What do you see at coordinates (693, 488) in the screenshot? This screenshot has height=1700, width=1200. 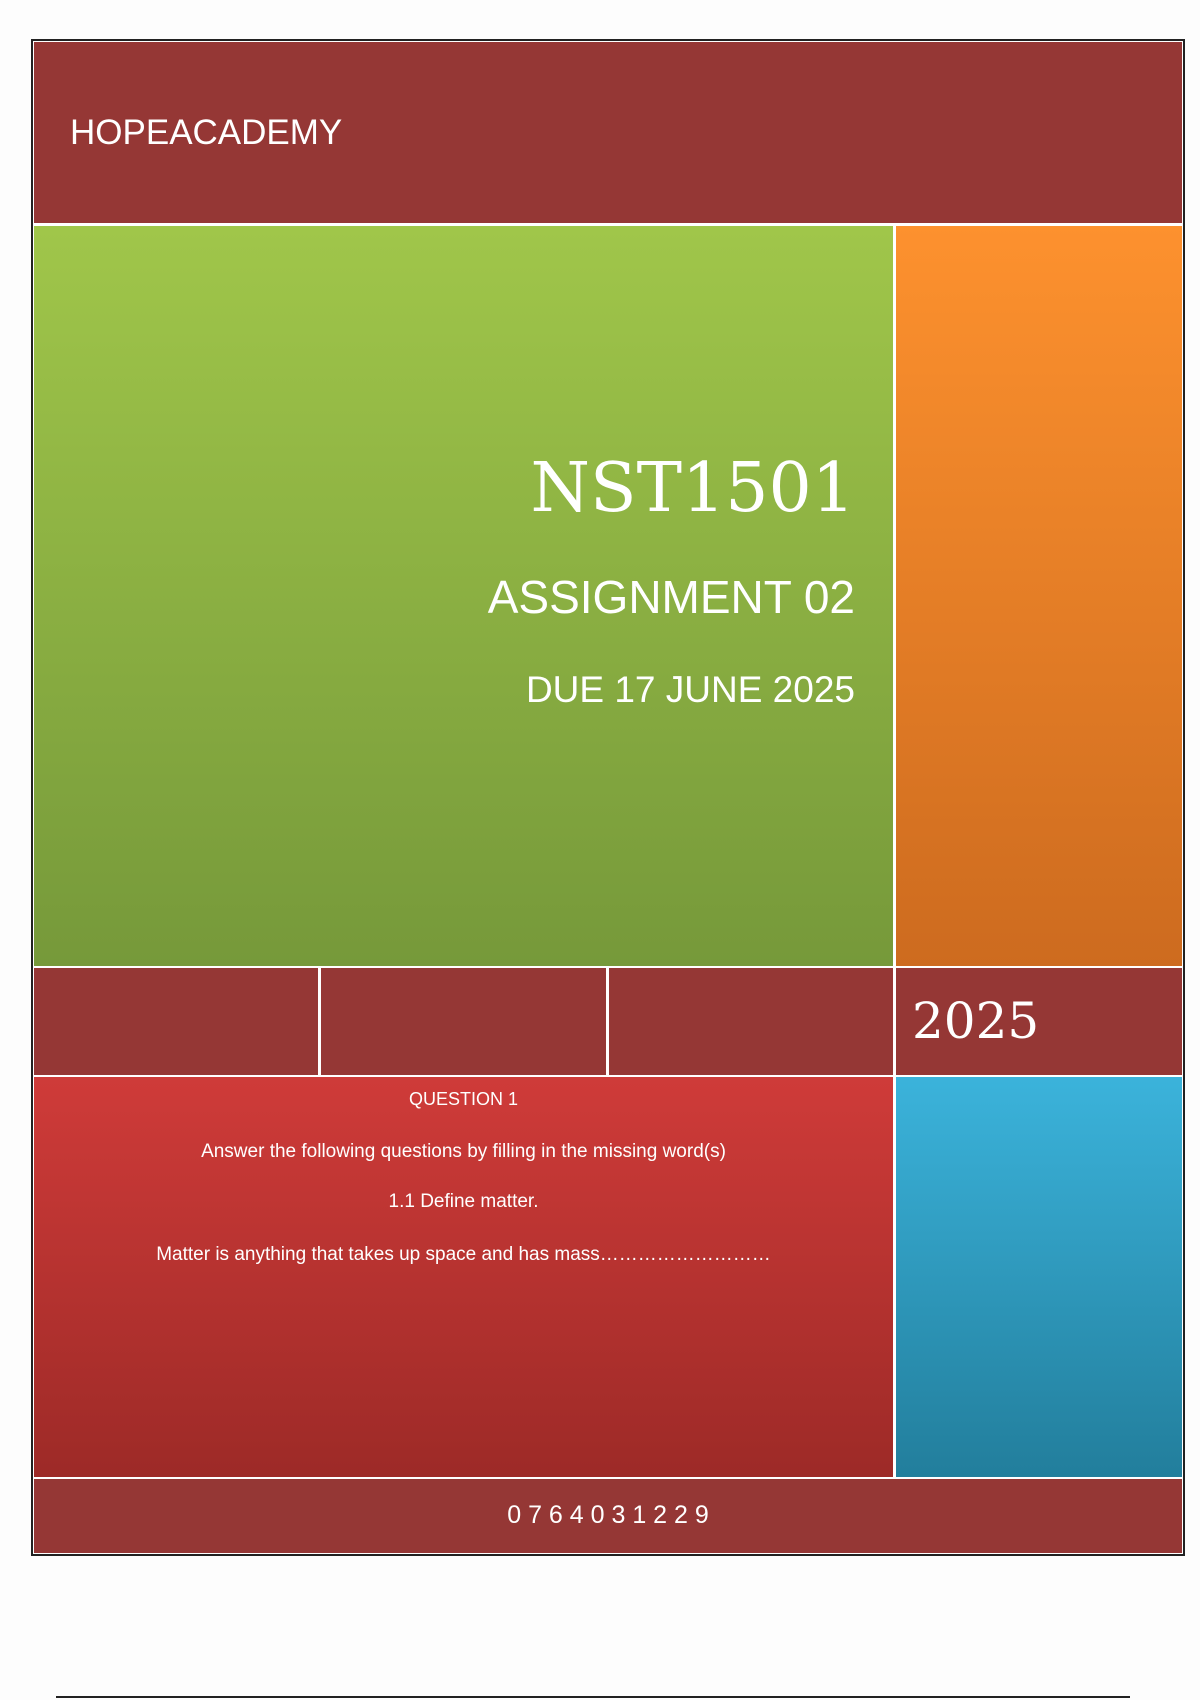 I see `course-code: NST1501` at bounding box center [693, 488].